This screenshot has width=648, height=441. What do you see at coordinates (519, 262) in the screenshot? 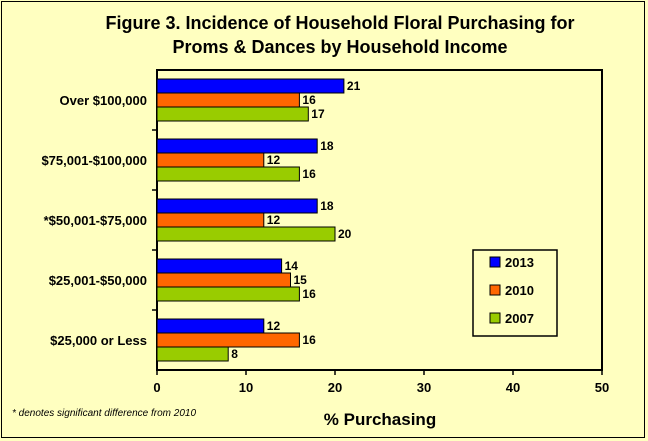
I see `legend-entry: 2013` at bounding box center [519, 262].